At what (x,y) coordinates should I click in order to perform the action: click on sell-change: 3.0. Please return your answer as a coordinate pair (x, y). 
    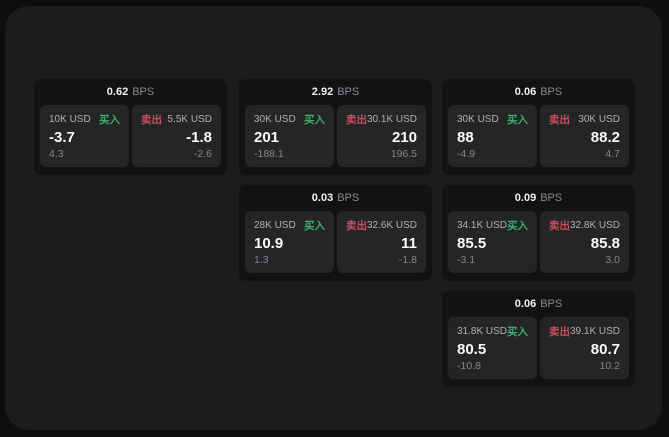
    Looking at the image, I should click on (612, 259).